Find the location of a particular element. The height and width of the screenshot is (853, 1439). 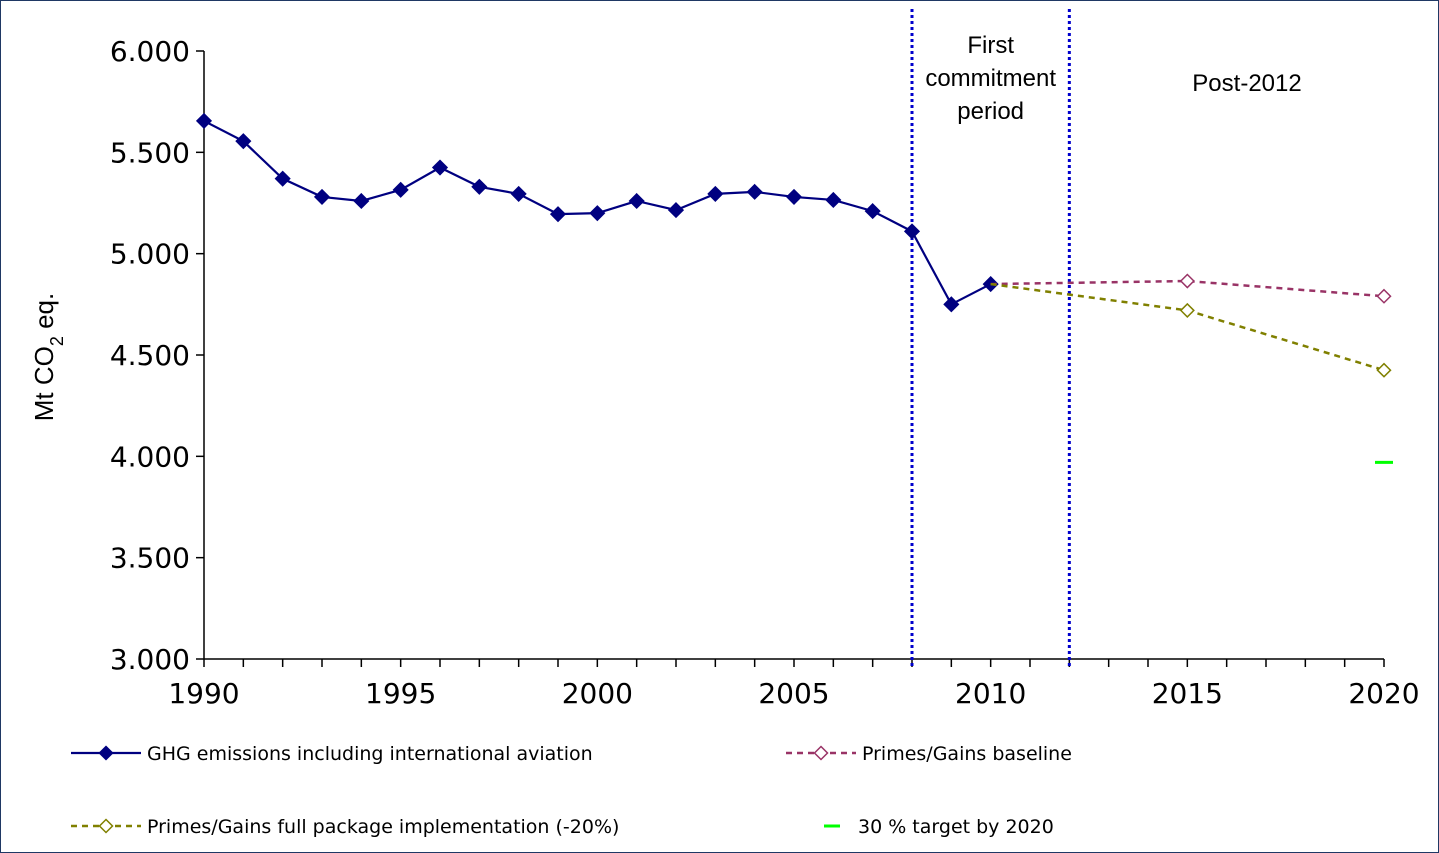

x-ticks: 1990 1995 2000 2005 2010 2015 2020 is located at coordinates (794, 684).